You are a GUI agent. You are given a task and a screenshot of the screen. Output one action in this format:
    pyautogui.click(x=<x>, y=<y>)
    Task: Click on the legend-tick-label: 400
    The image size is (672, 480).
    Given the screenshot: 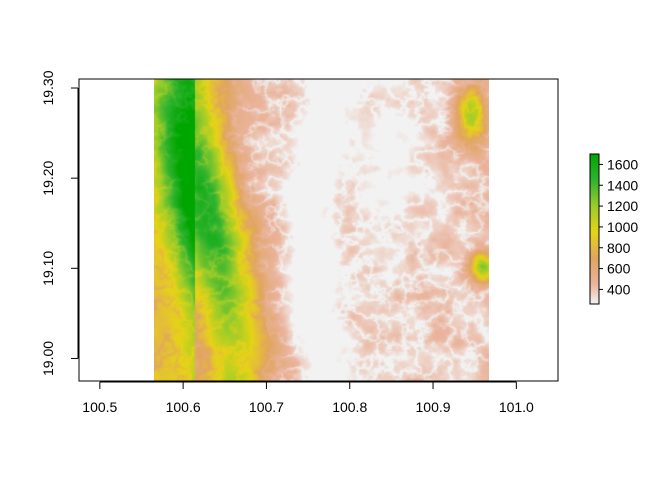 What is the action you would take?
    pyautogui.click(x=619, y=289)
    